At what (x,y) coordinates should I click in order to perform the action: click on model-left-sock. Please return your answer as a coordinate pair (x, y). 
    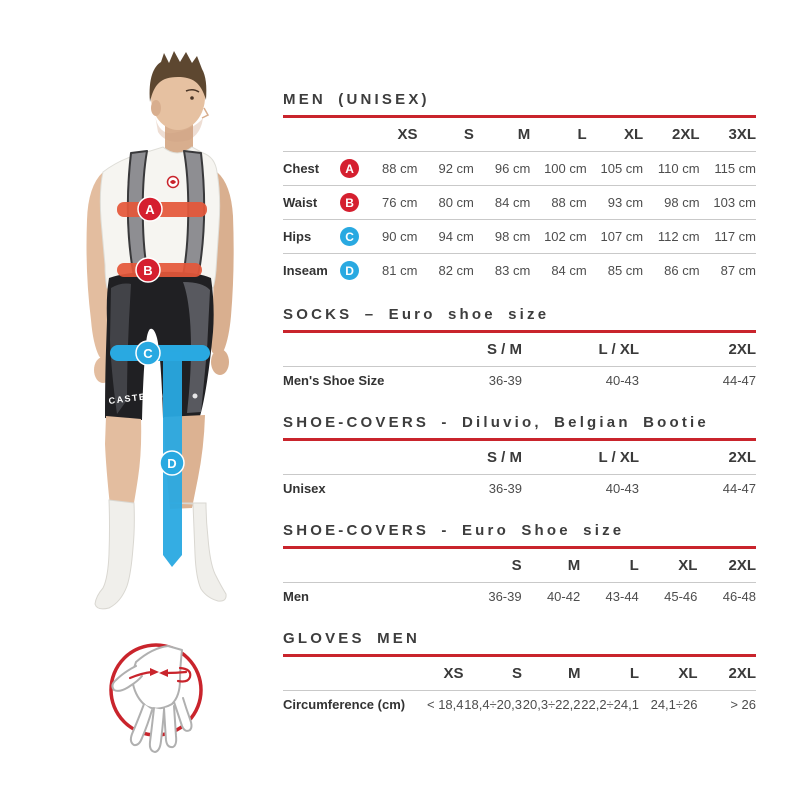
    Looking at the image, I should click on (114, 554).